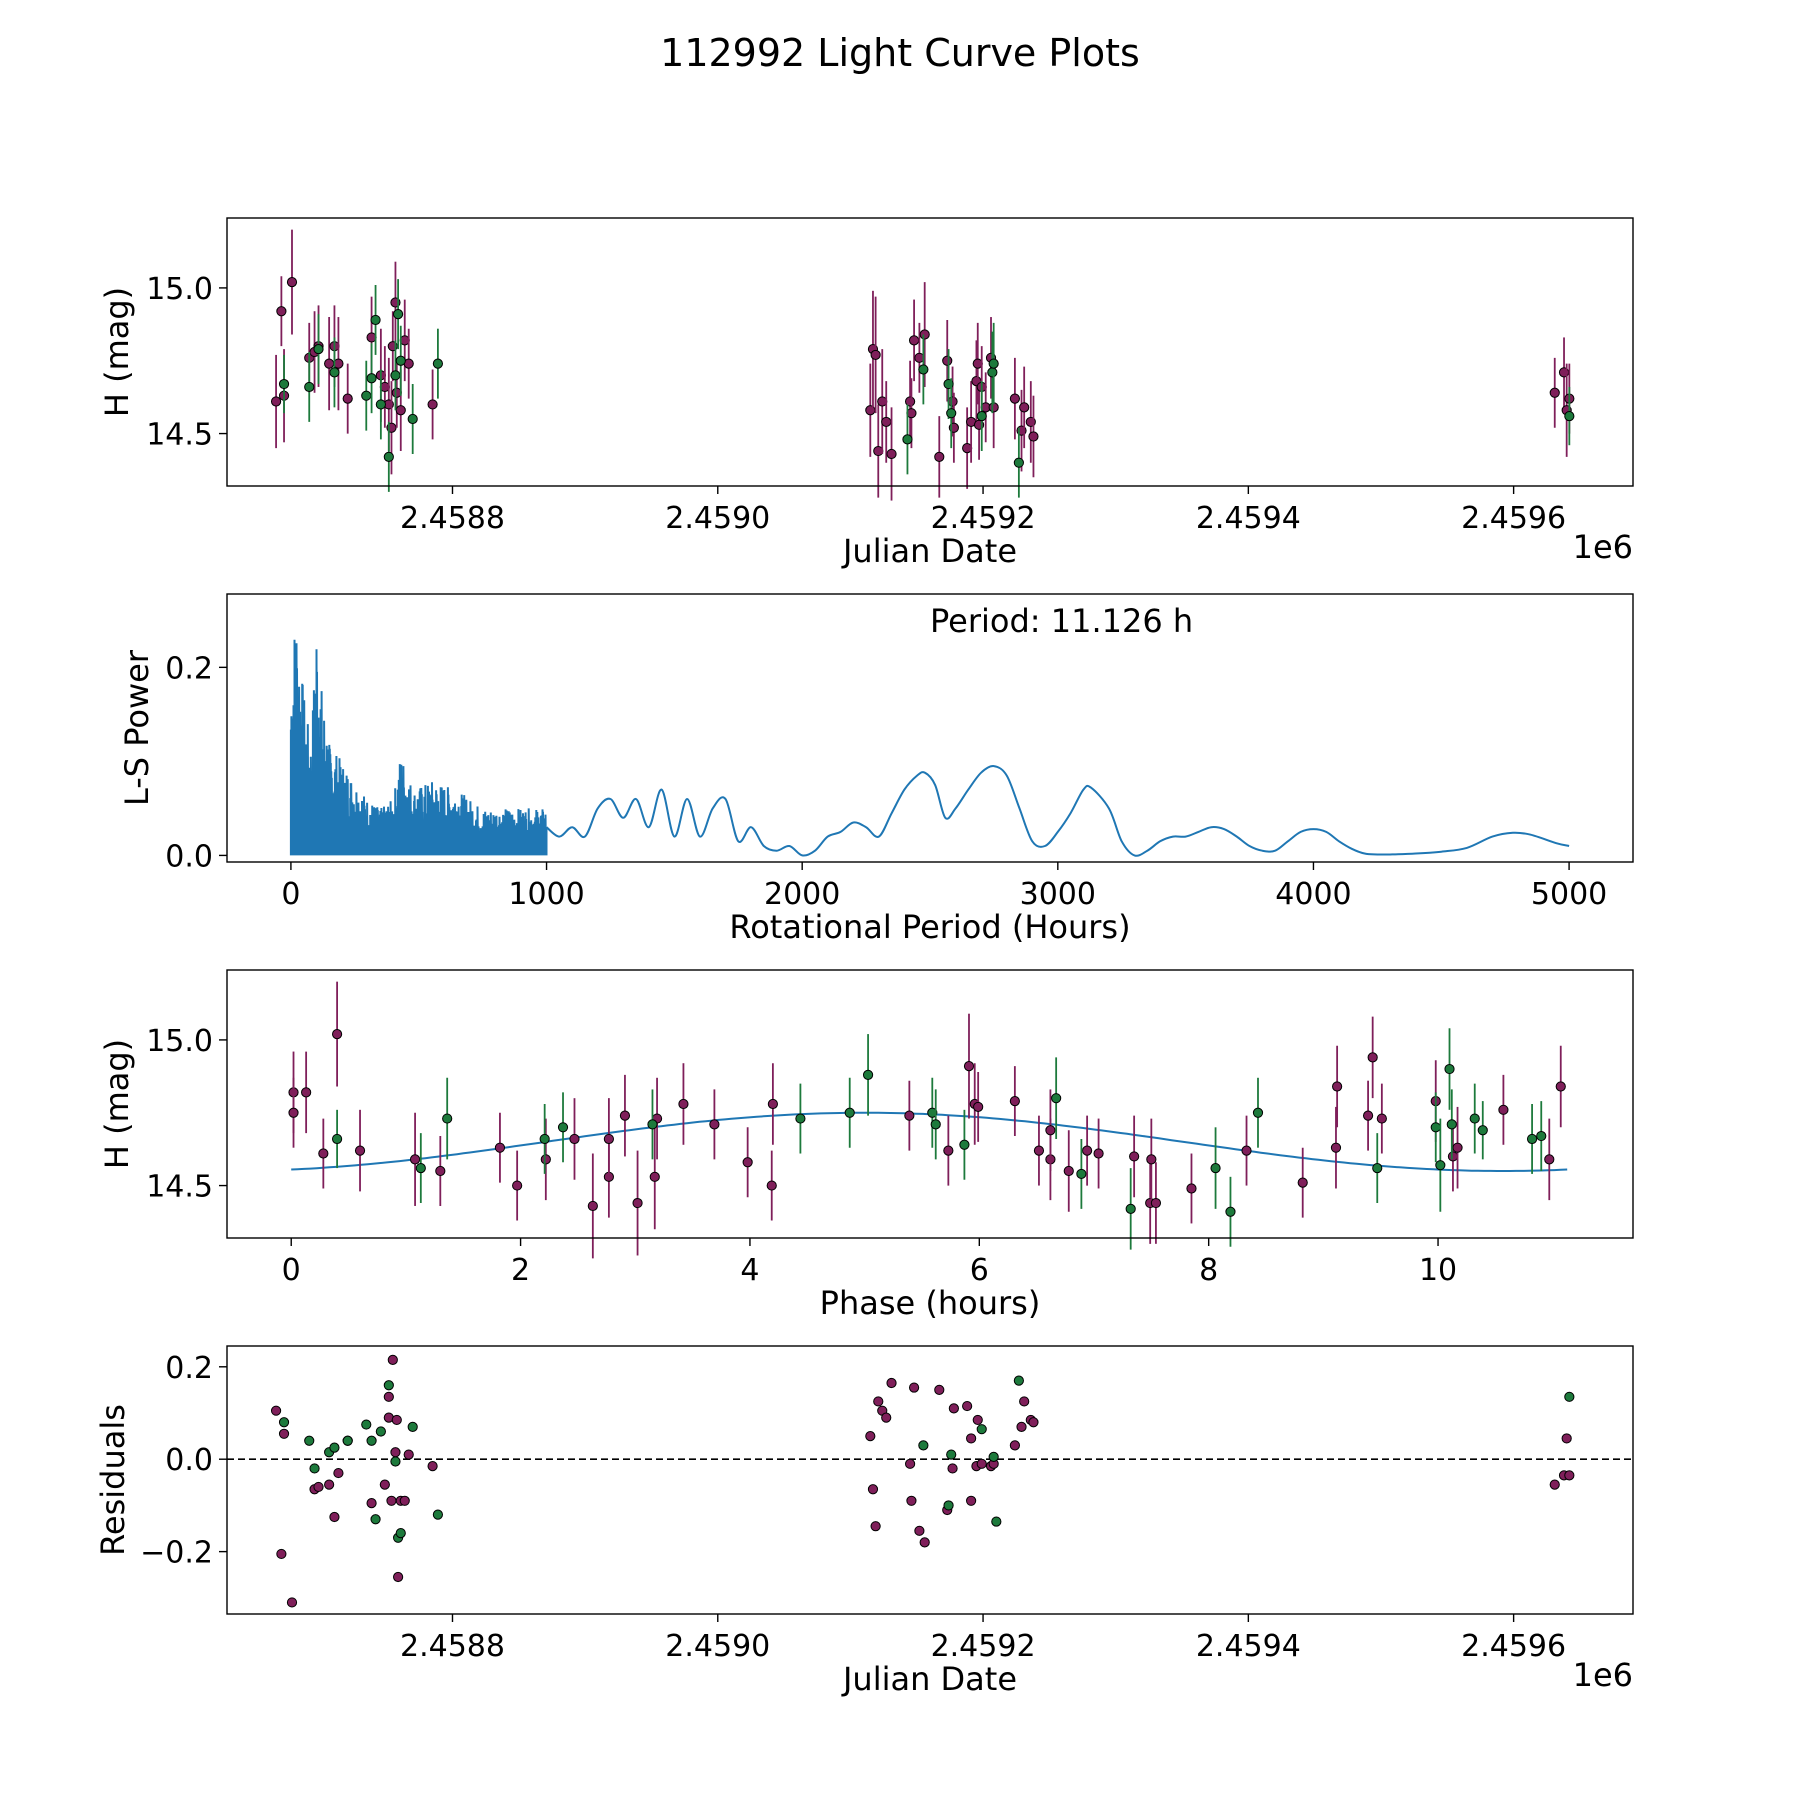  Describe the element at coordinates (186, 1114) in the screenshot. I see `phased-y-ticks: 14.5 15.0` at that location.